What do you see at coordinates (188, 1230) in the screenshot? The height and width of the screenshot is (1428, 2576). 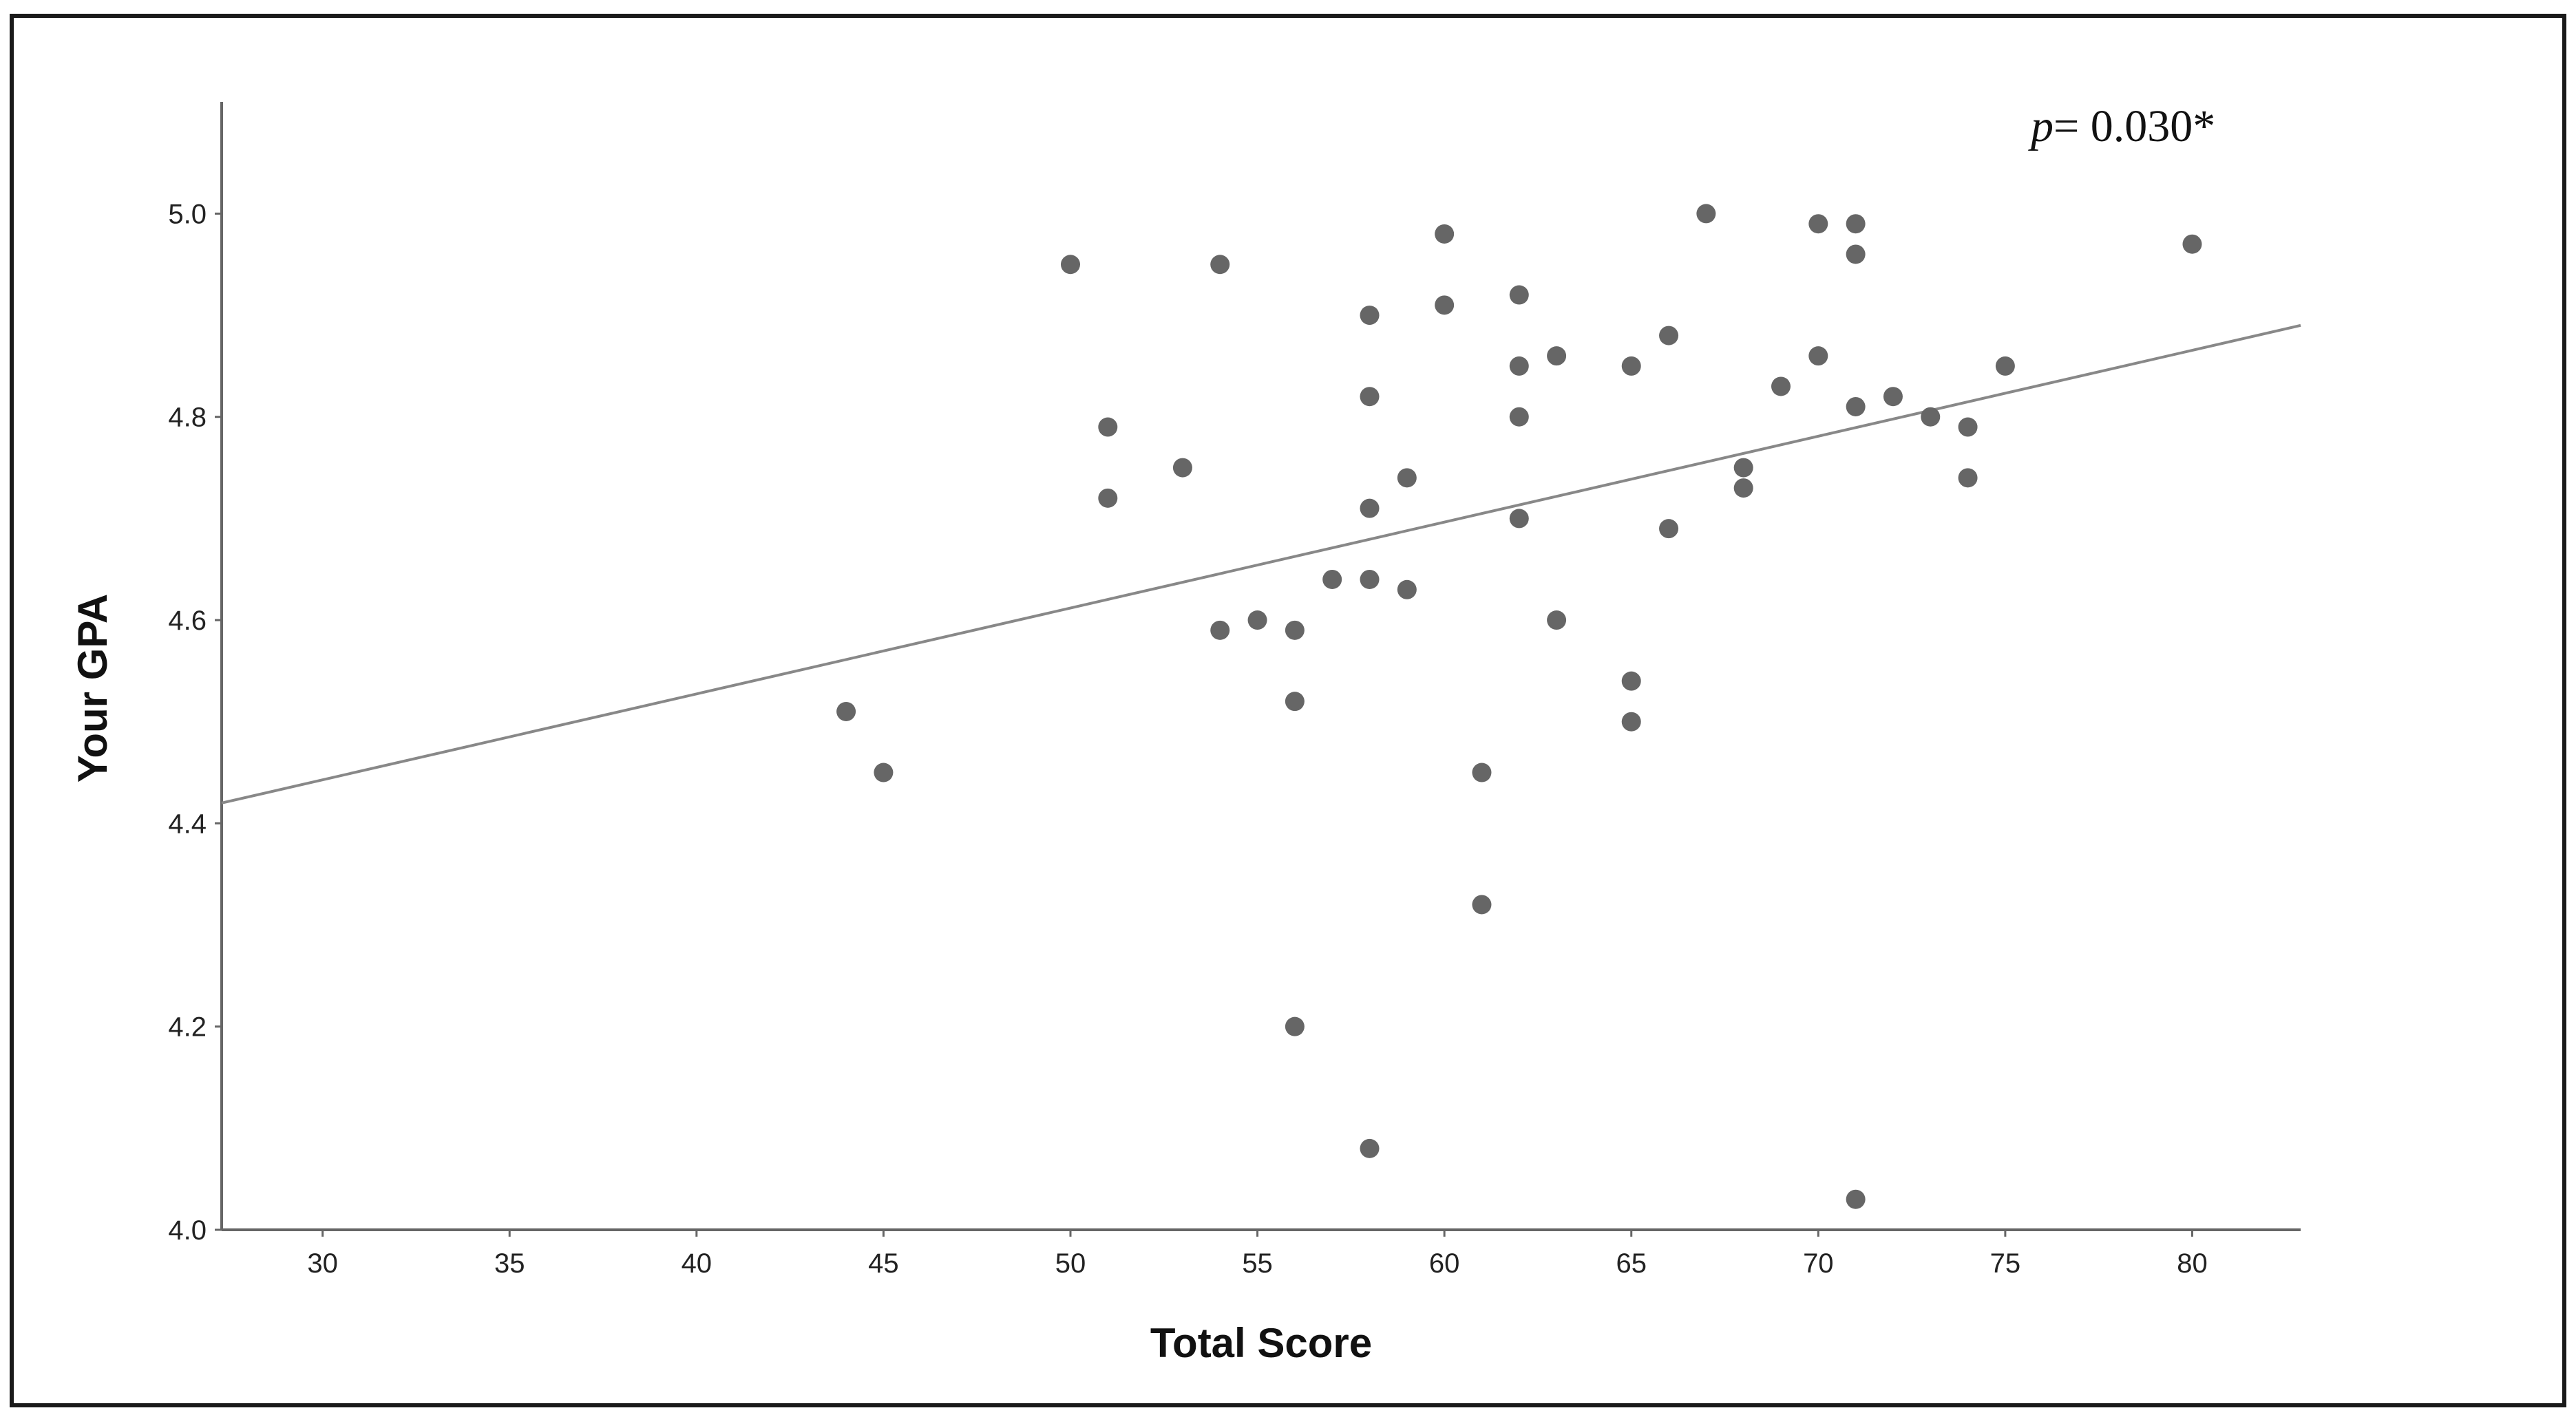 I see `y-tick-label: 4.0` at bounding box center [188, 1230].